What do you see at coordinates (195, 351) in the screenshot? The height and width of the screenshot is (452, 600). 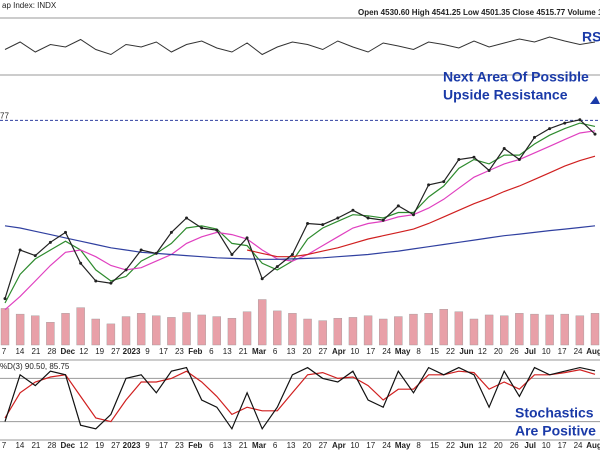 I see `x-tick-label: Feb` at bounding box center [195, 351].